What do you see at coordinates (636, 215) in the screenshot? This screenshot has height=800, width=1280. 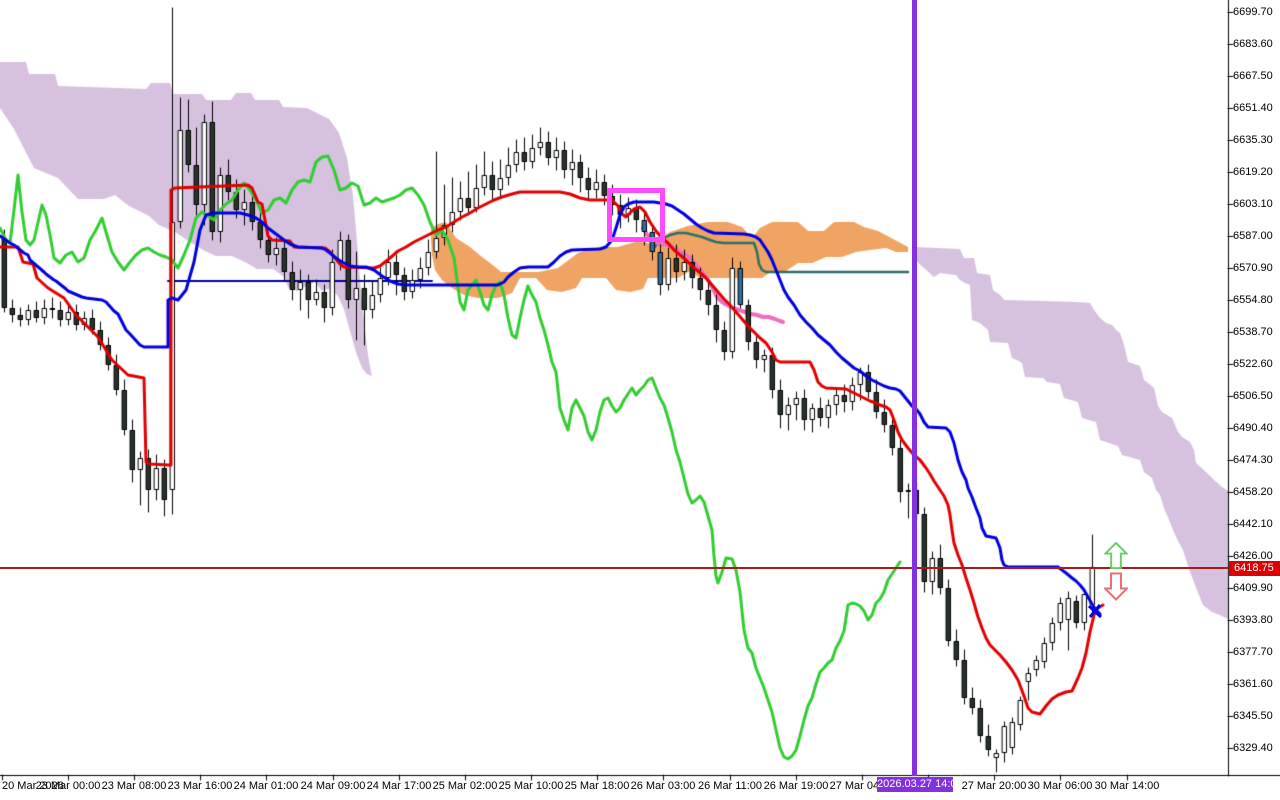 I see `selection-rectangle` at bounding box center [636, 215].